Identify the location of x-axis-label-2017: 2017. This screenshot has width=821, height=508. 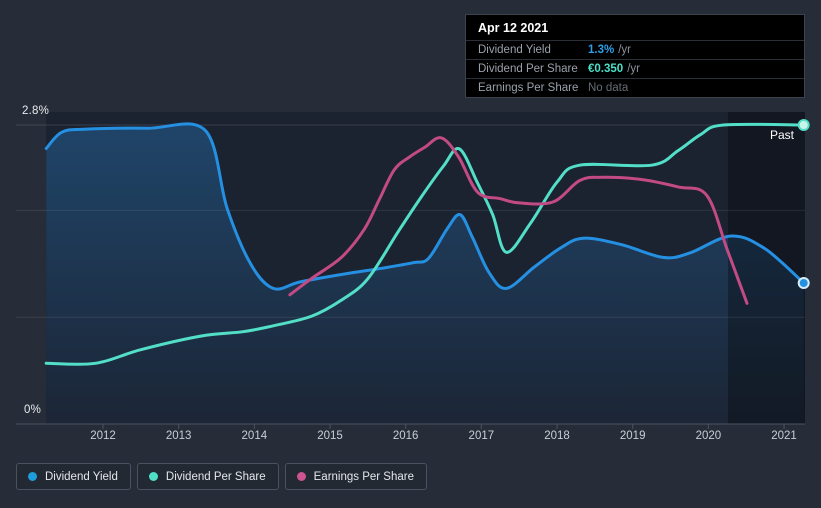
(481, 436).